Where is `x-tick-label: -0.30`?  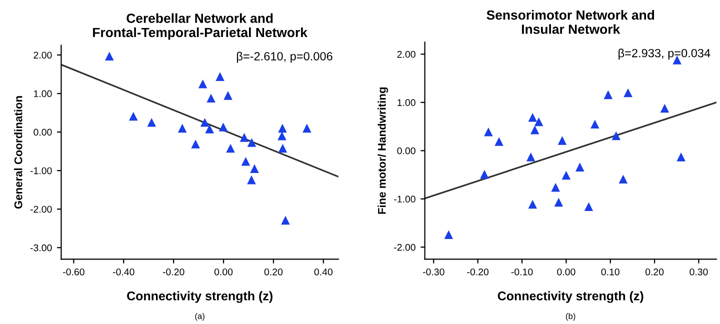
x-tick-label: -0.30 is located at coordinates (433, 272).